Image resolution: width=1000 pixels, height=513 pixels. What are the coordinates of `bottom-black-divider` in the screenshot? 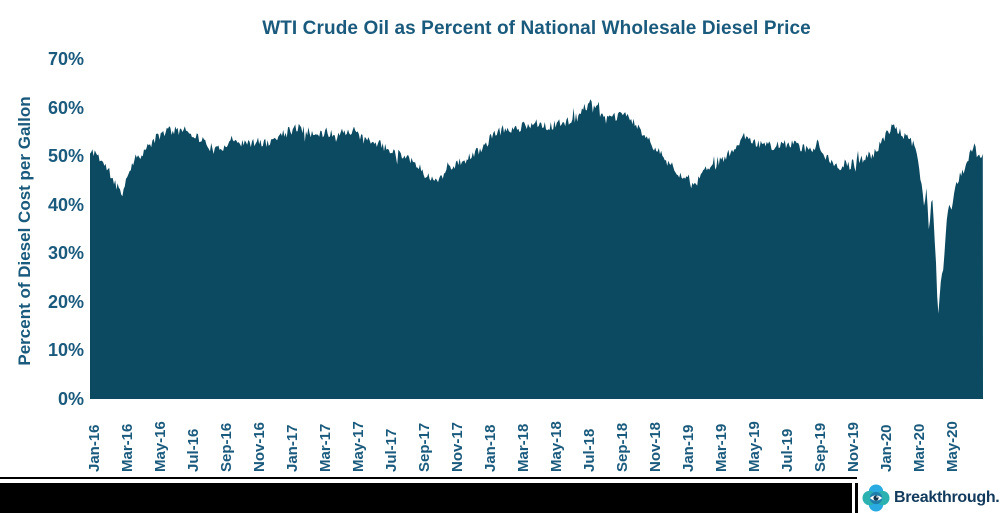 It's located at (856, 498).